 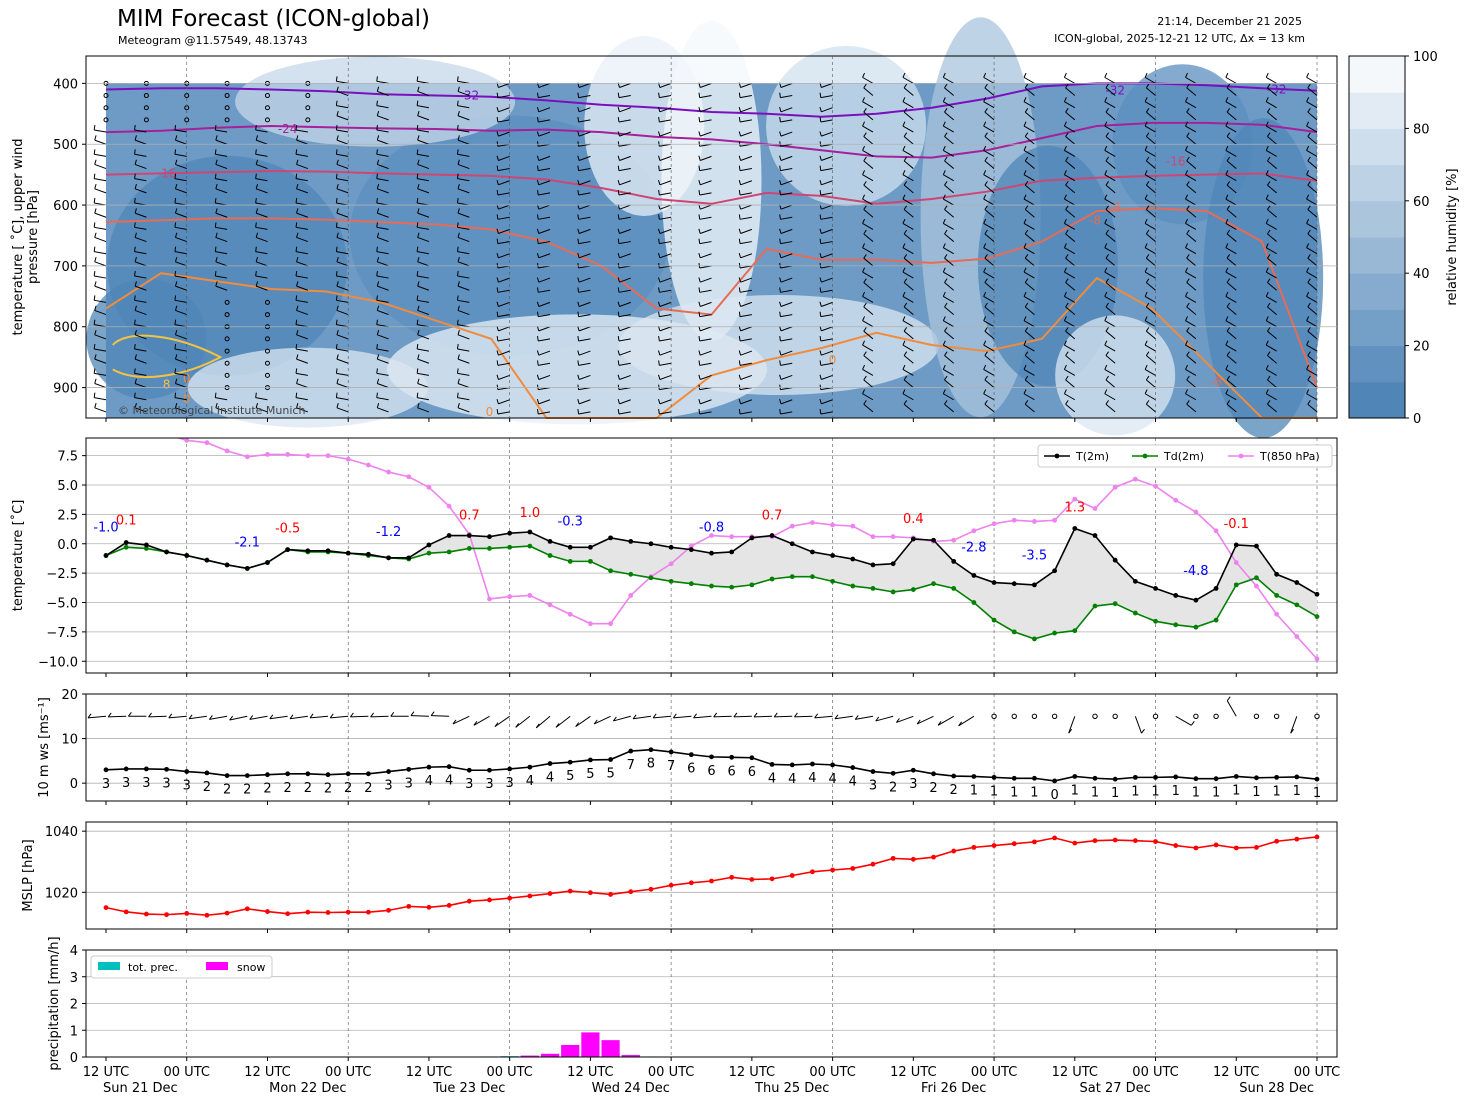 What do you see at coordinates (711, 527) in the screenshot?
I see `temp-annotation: -0.8` at bounding box center [711, 527].